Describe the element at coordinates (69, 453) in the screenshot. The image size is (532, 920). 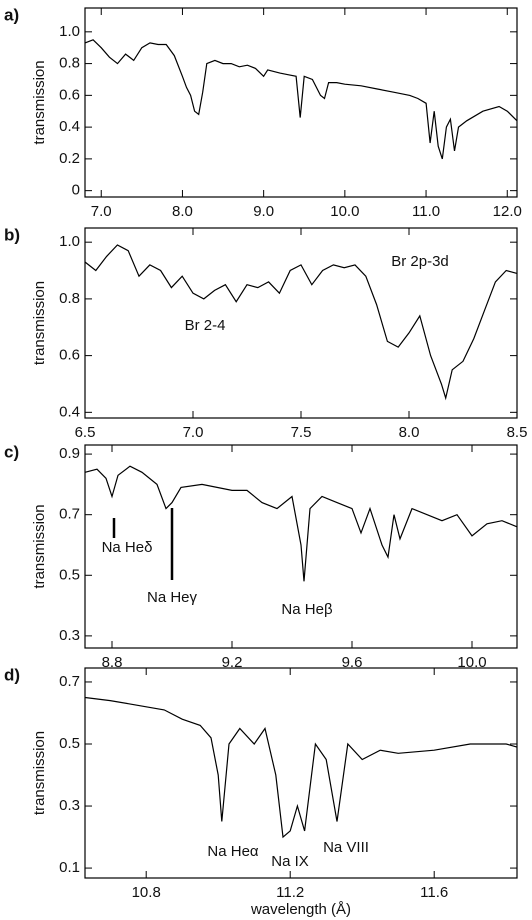
I see `y-tick-label: 0.9` at that location.